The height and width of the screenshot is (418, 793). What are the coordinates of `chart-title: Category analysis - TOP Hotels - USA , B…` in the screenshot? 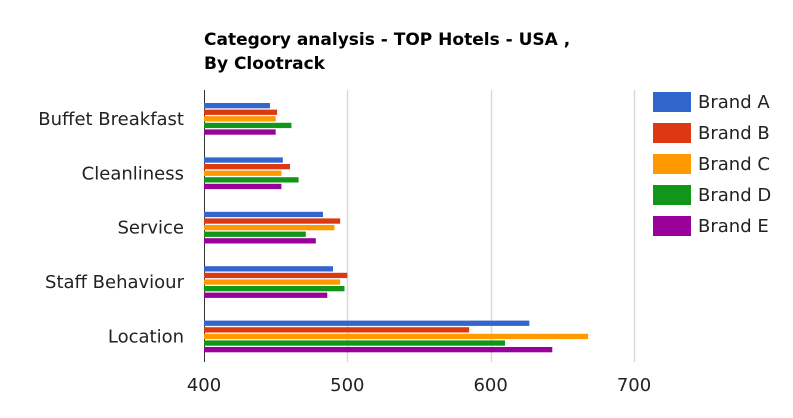 It's located at (387, 52).